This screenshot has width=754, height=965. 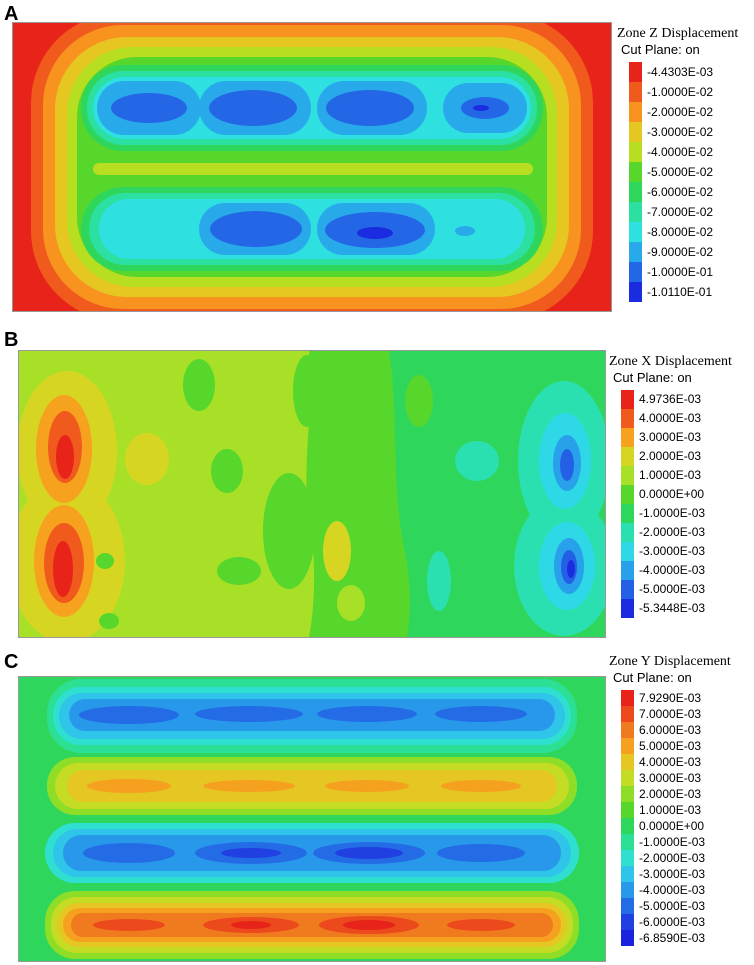 What do you see at coordinates (670, 746) in the screenshot?
I see `legend-label: 5.0000E-03` at bounding box center [670, 746].